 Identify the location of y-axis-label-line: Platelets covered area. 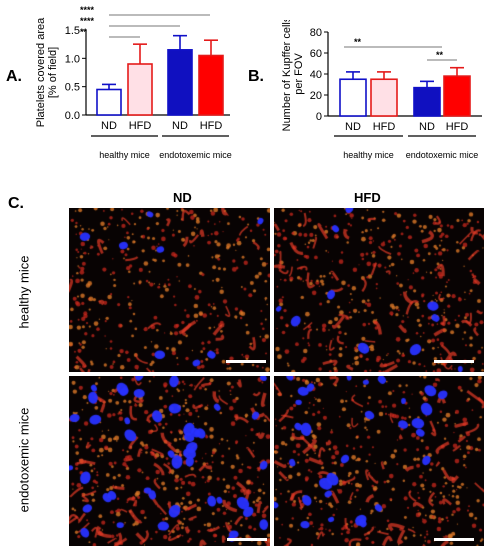
(41, 72).